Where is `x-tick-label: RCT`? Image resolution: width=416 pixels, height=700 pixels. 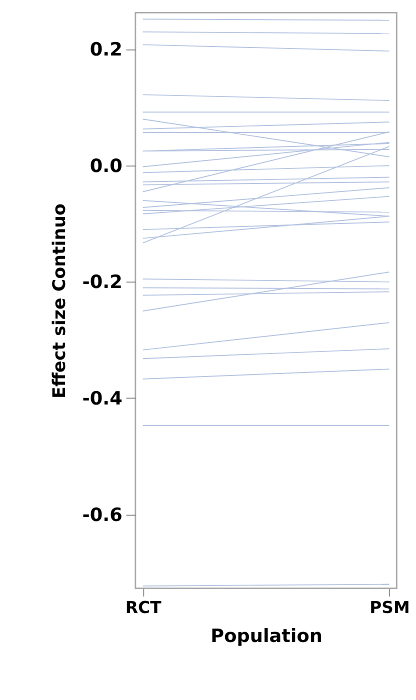
x-tick-label: RCT is located at coordinates (143, 607).